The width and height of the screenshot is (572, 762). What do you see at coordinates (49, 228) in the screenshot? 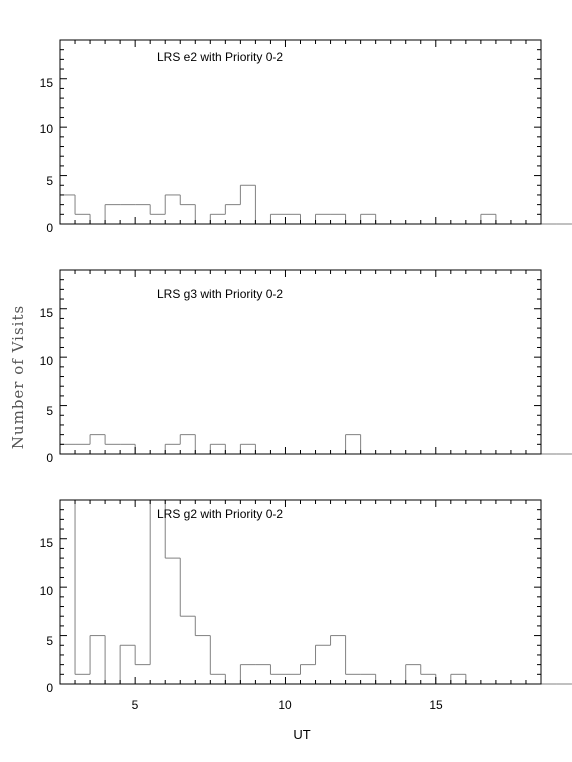
I see `y-tick-label-1-0: 0` at bounding box center [49, 228].